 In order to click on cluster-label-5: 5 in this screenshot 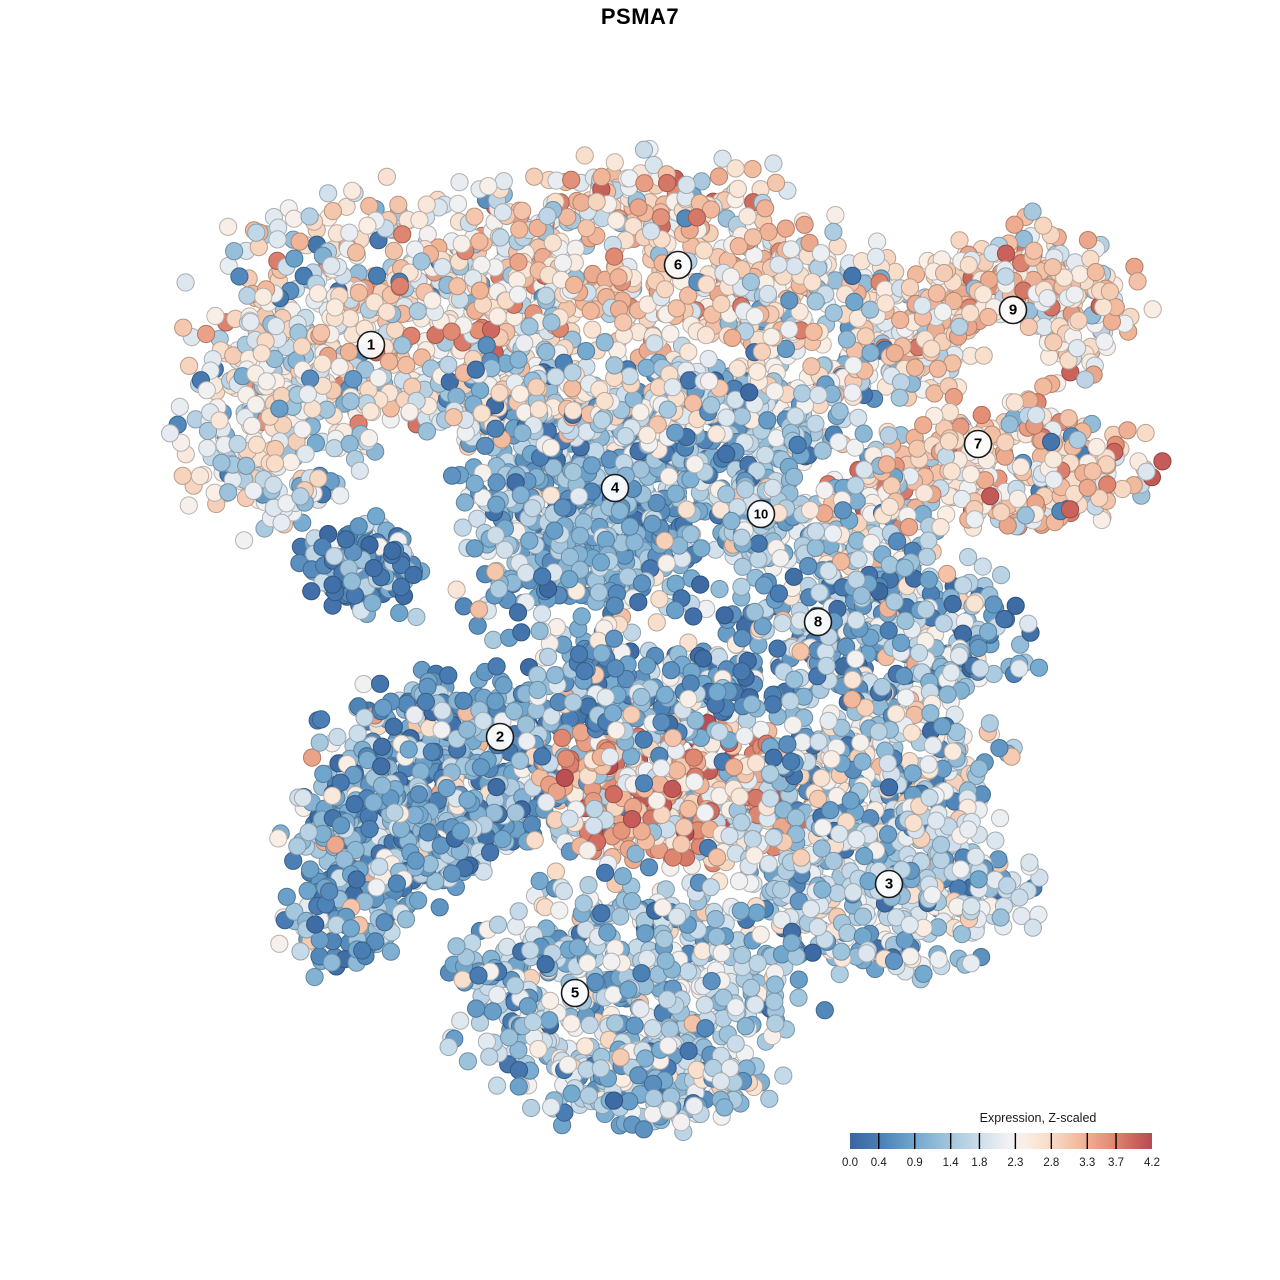, I will do `click(575, 993)`.